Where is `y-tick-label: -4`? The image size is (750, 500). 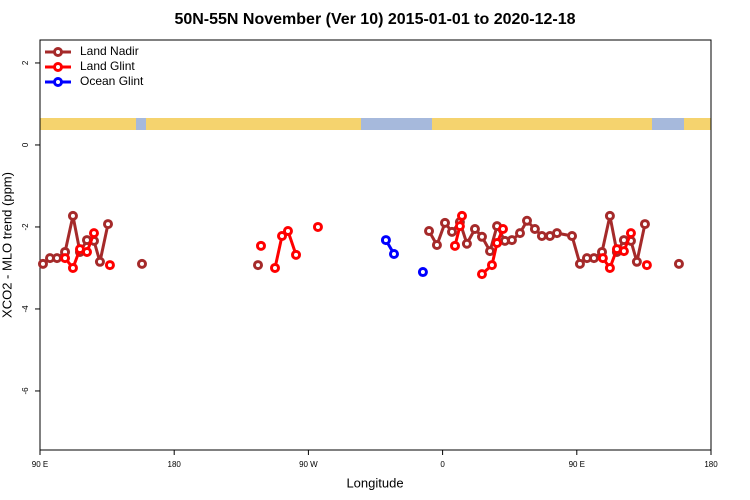
y-tick-label: -4 is located at coordinates (25, 309).